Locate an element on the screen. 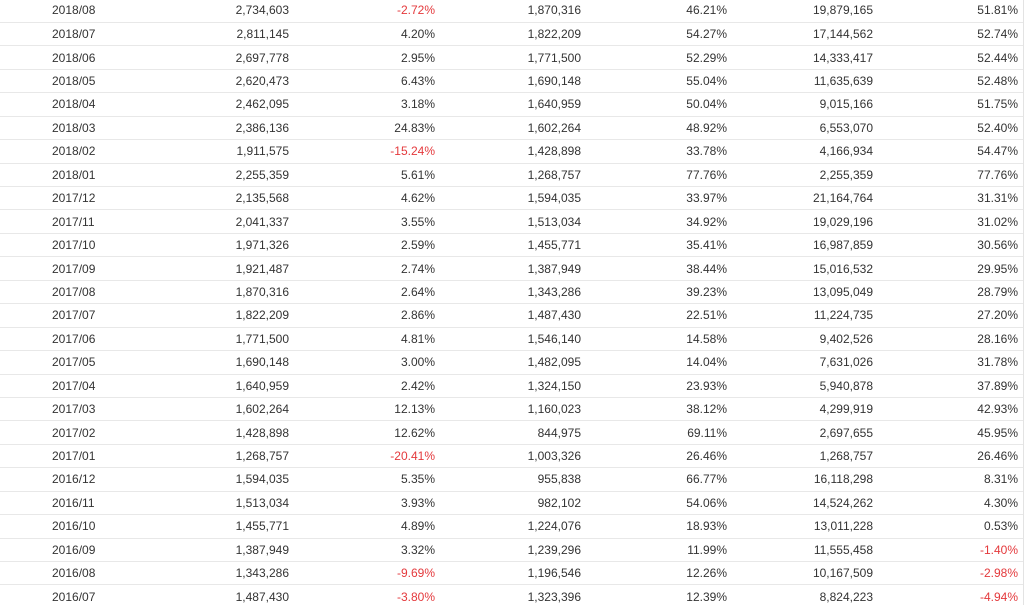  volume-cell: 1,594,035 is located at coordinates (221, 479).